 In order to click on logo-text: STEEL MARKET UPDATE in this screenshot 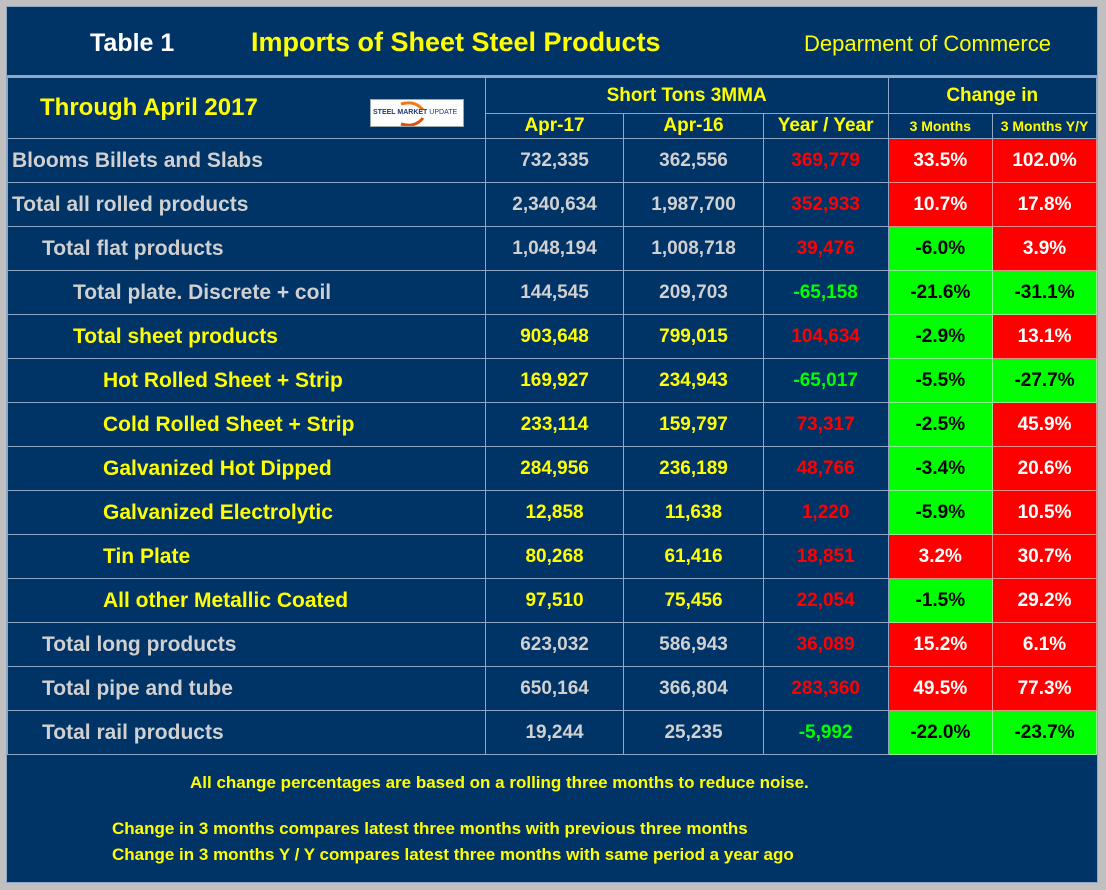, I will do `click(415, 112)`.